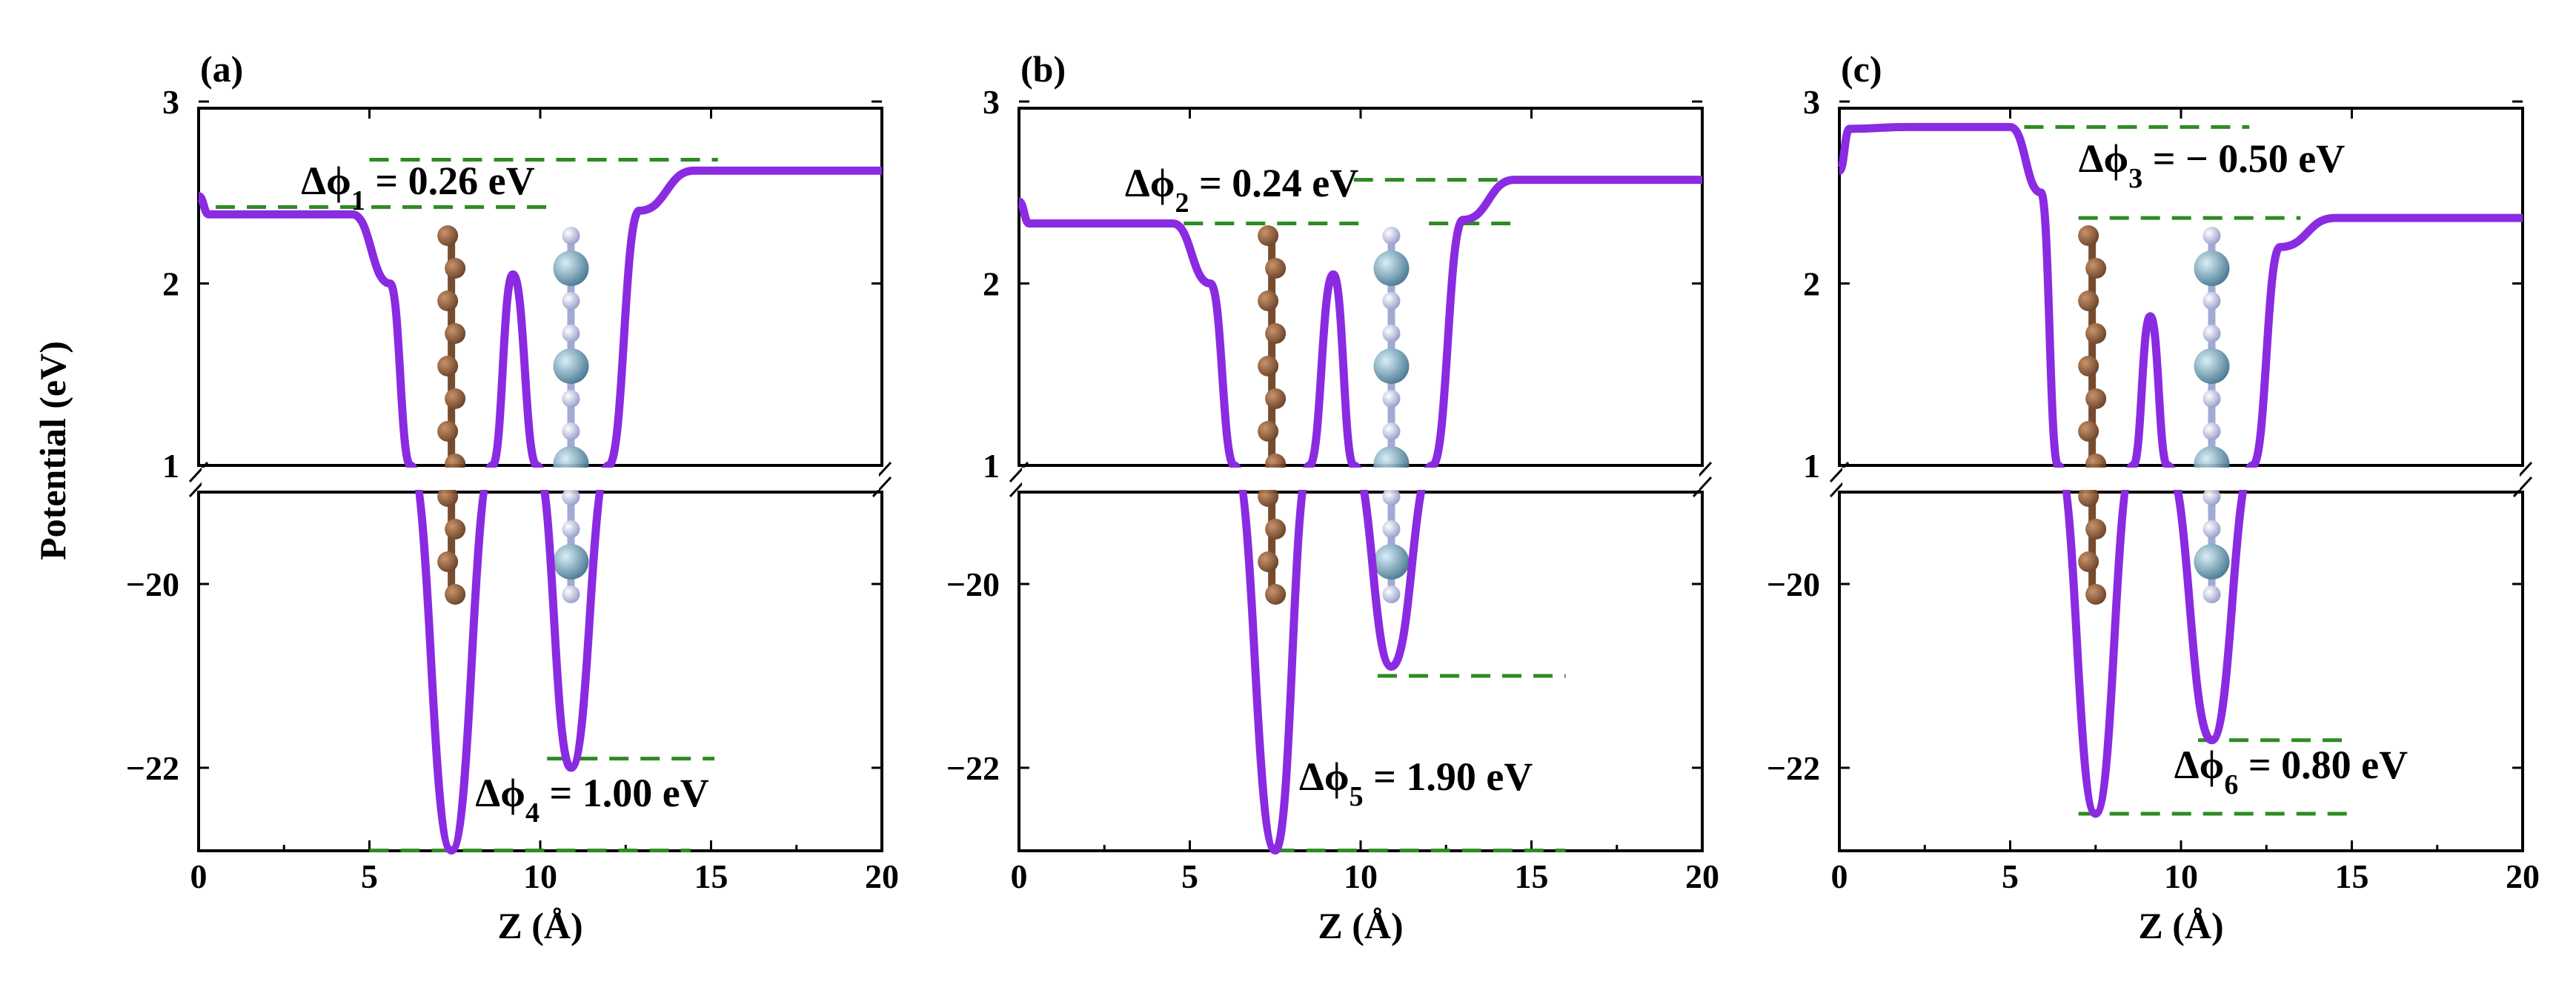  What do you see at coordinates (221, 69) in the screenshot?
I see `panel-label: (a)` at bounding box center [221, 69].